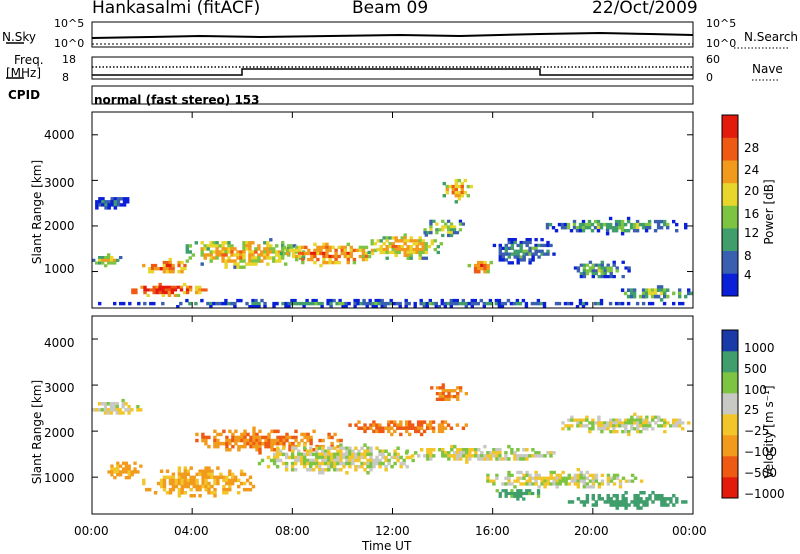 The height and width of the screenshot is (554, 800). Describe the element at coordinates (59, 183) in the screenshot. I see `power-ytick-3000: 3000` at that location.